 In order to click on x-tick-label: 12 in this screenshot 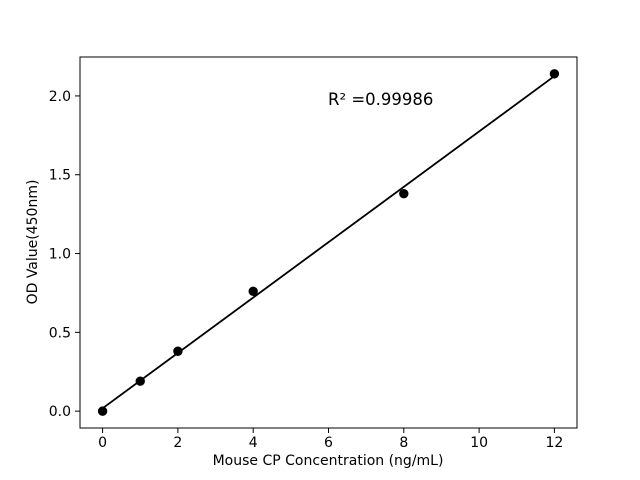, I will do `click(554, 443)`.